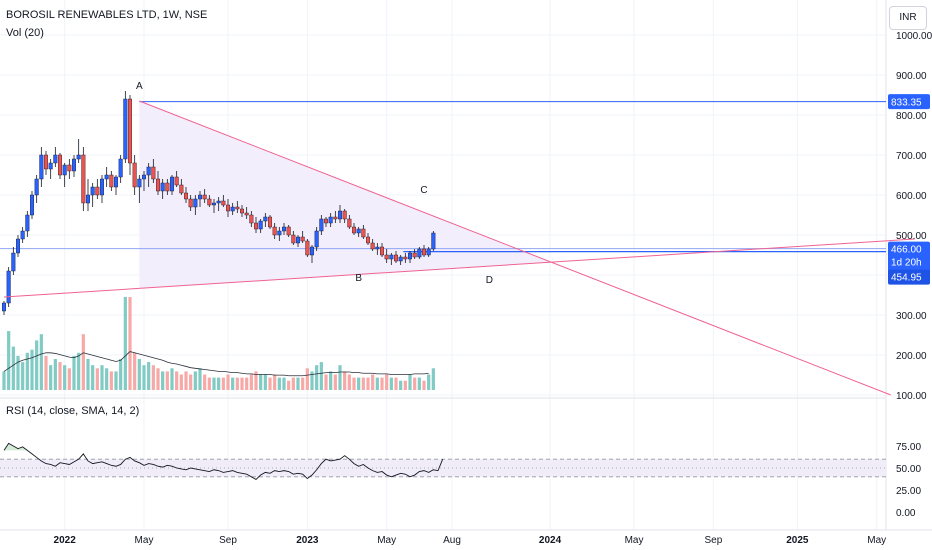  I want to click on price-tick-label: 100.00, so click(911, 396).